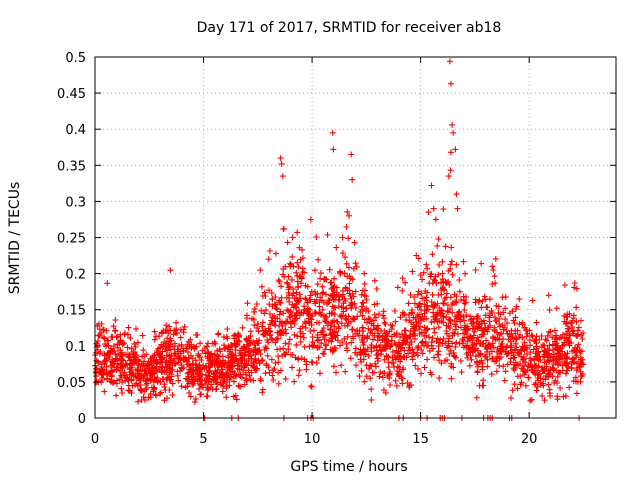 The width and height of the screenshot is (640, 480). Describe the element at coordinates (203, 439) in the screenshot. I see `x-tick-label: 5` at that location.